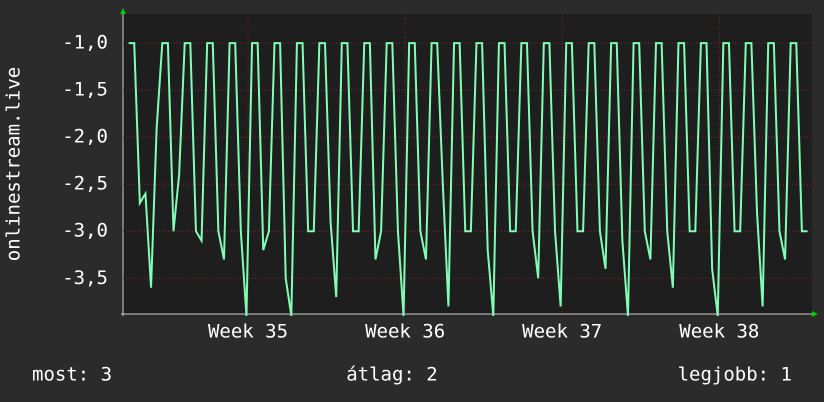  I want to click on stat-average: átlag: 2, so click(392, 375).